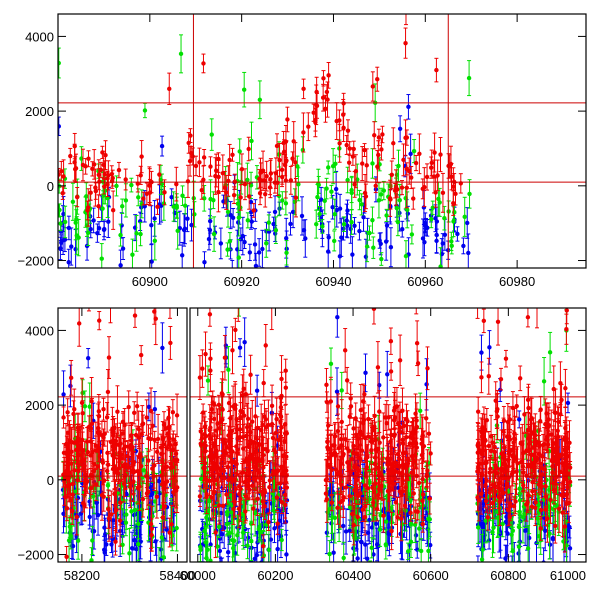 The image size is (600, 600). What do you see at coordinates (50, 186) in the screenshot?
I see `y-tick-label: 0` at bounding box center [50, 186].